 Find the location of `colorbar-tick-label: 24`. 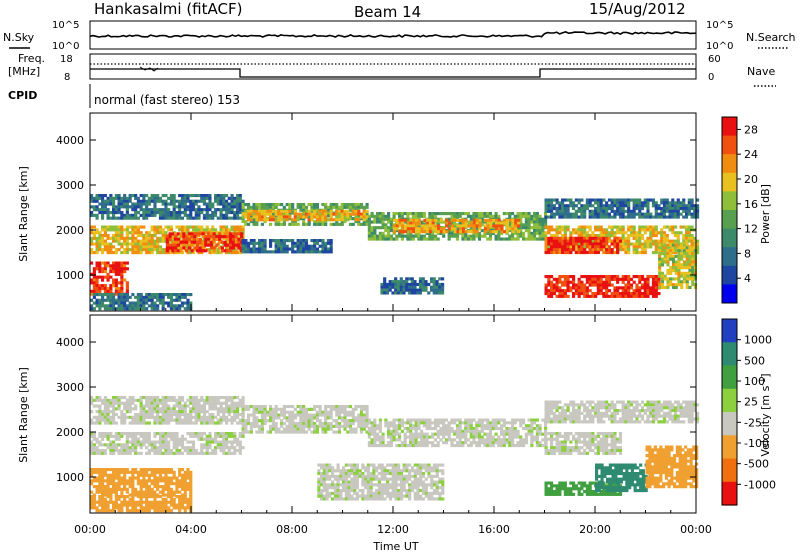

colorbar-tick-label: 24 is located at coordinates (751, 154).